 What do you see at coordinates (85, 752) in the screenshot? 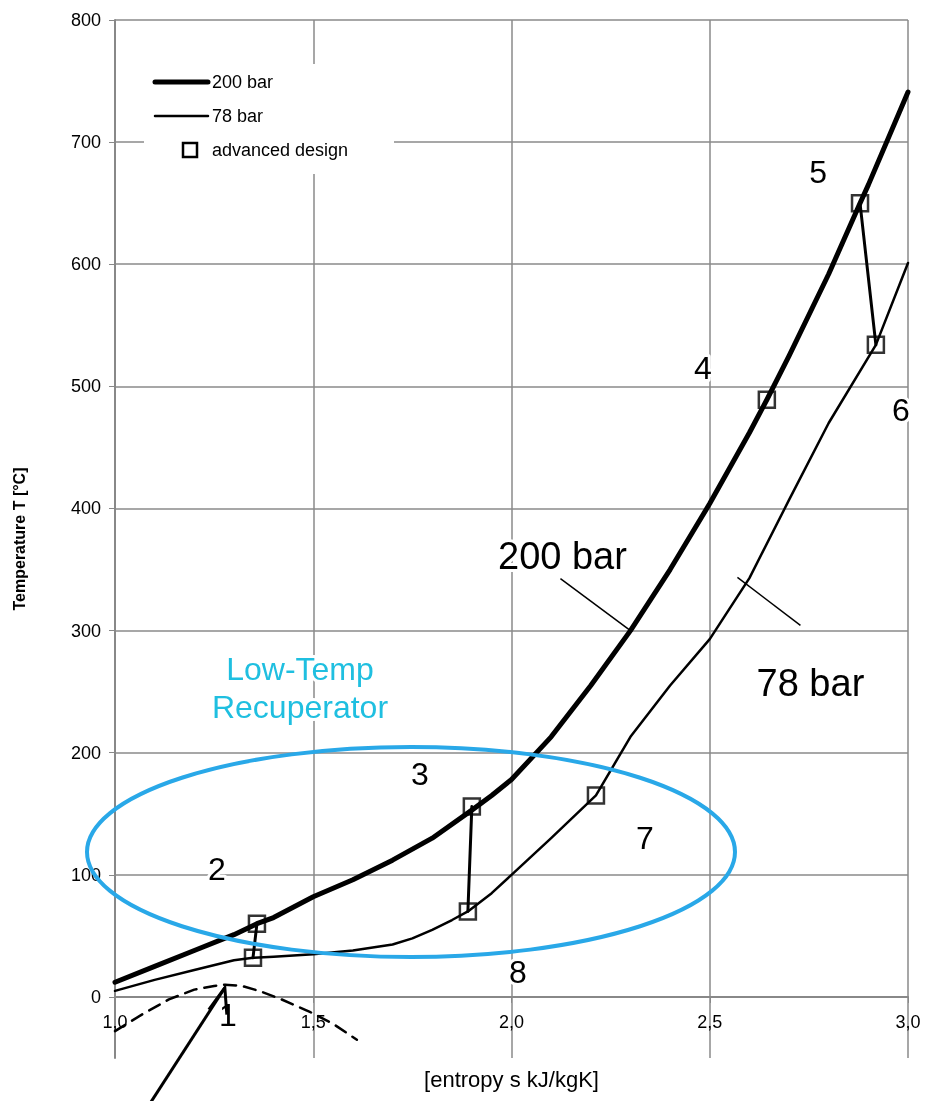
I see `y-tick-label: 200` at bounding box center [85, 752].